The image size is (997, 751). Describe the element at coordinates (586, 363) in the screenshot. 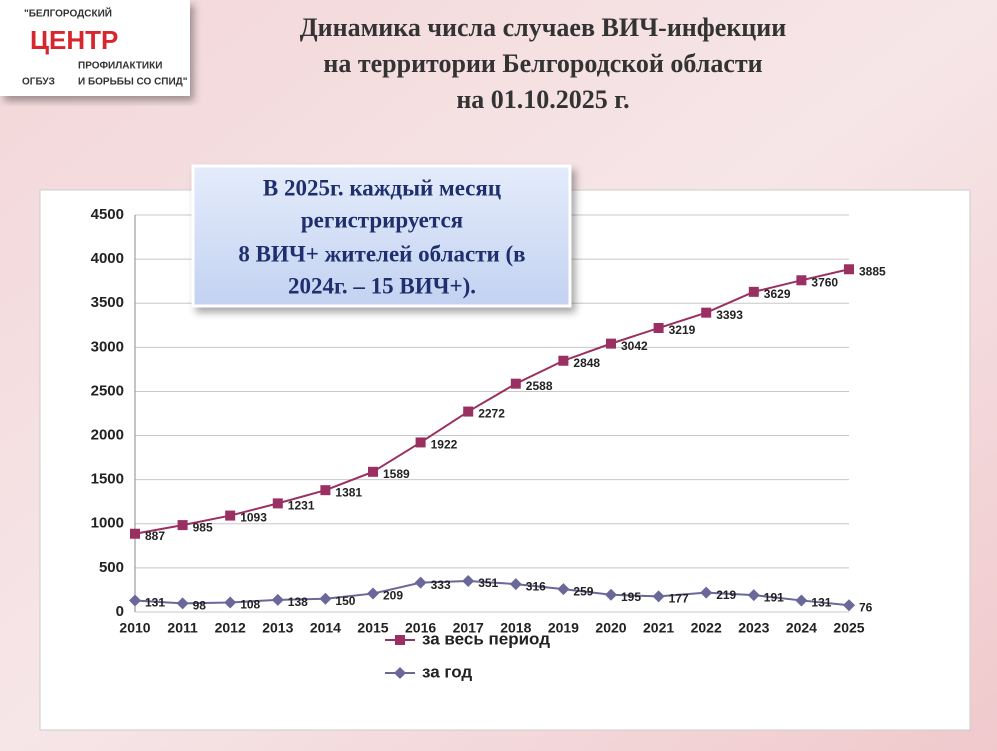

I see `data-label: 2848` at that location.